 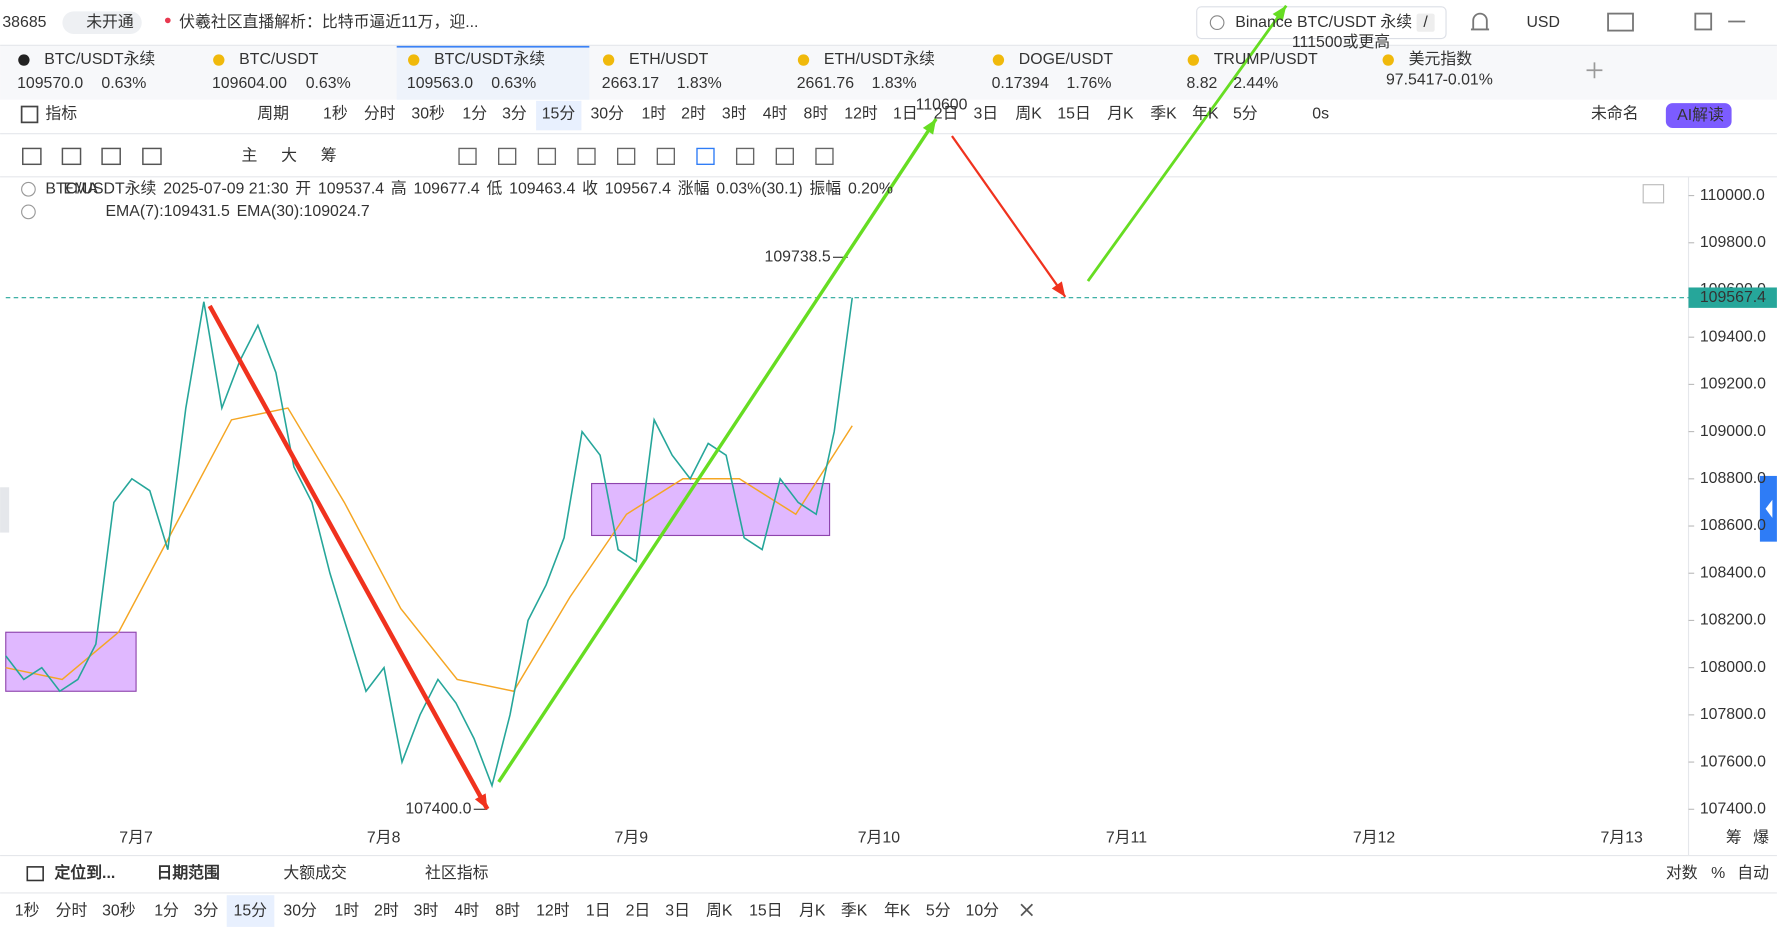 I want to click on scale-option: %, so click(x=1718, y=873).